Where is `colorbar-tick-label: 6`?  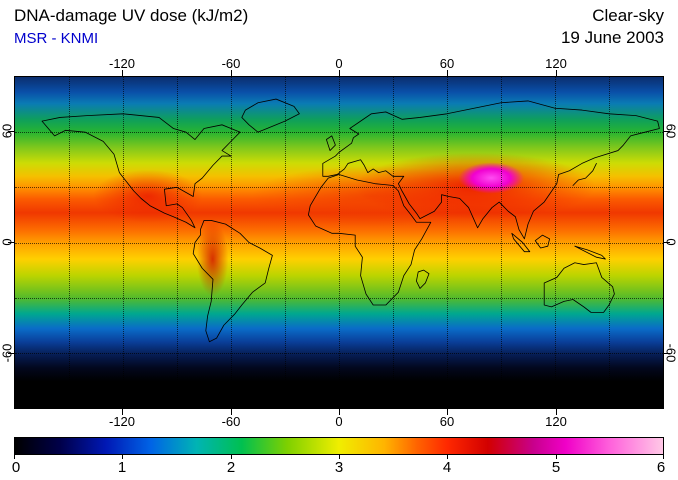 colorbar-tick-label: 6 is located at coordinates (661, 467).